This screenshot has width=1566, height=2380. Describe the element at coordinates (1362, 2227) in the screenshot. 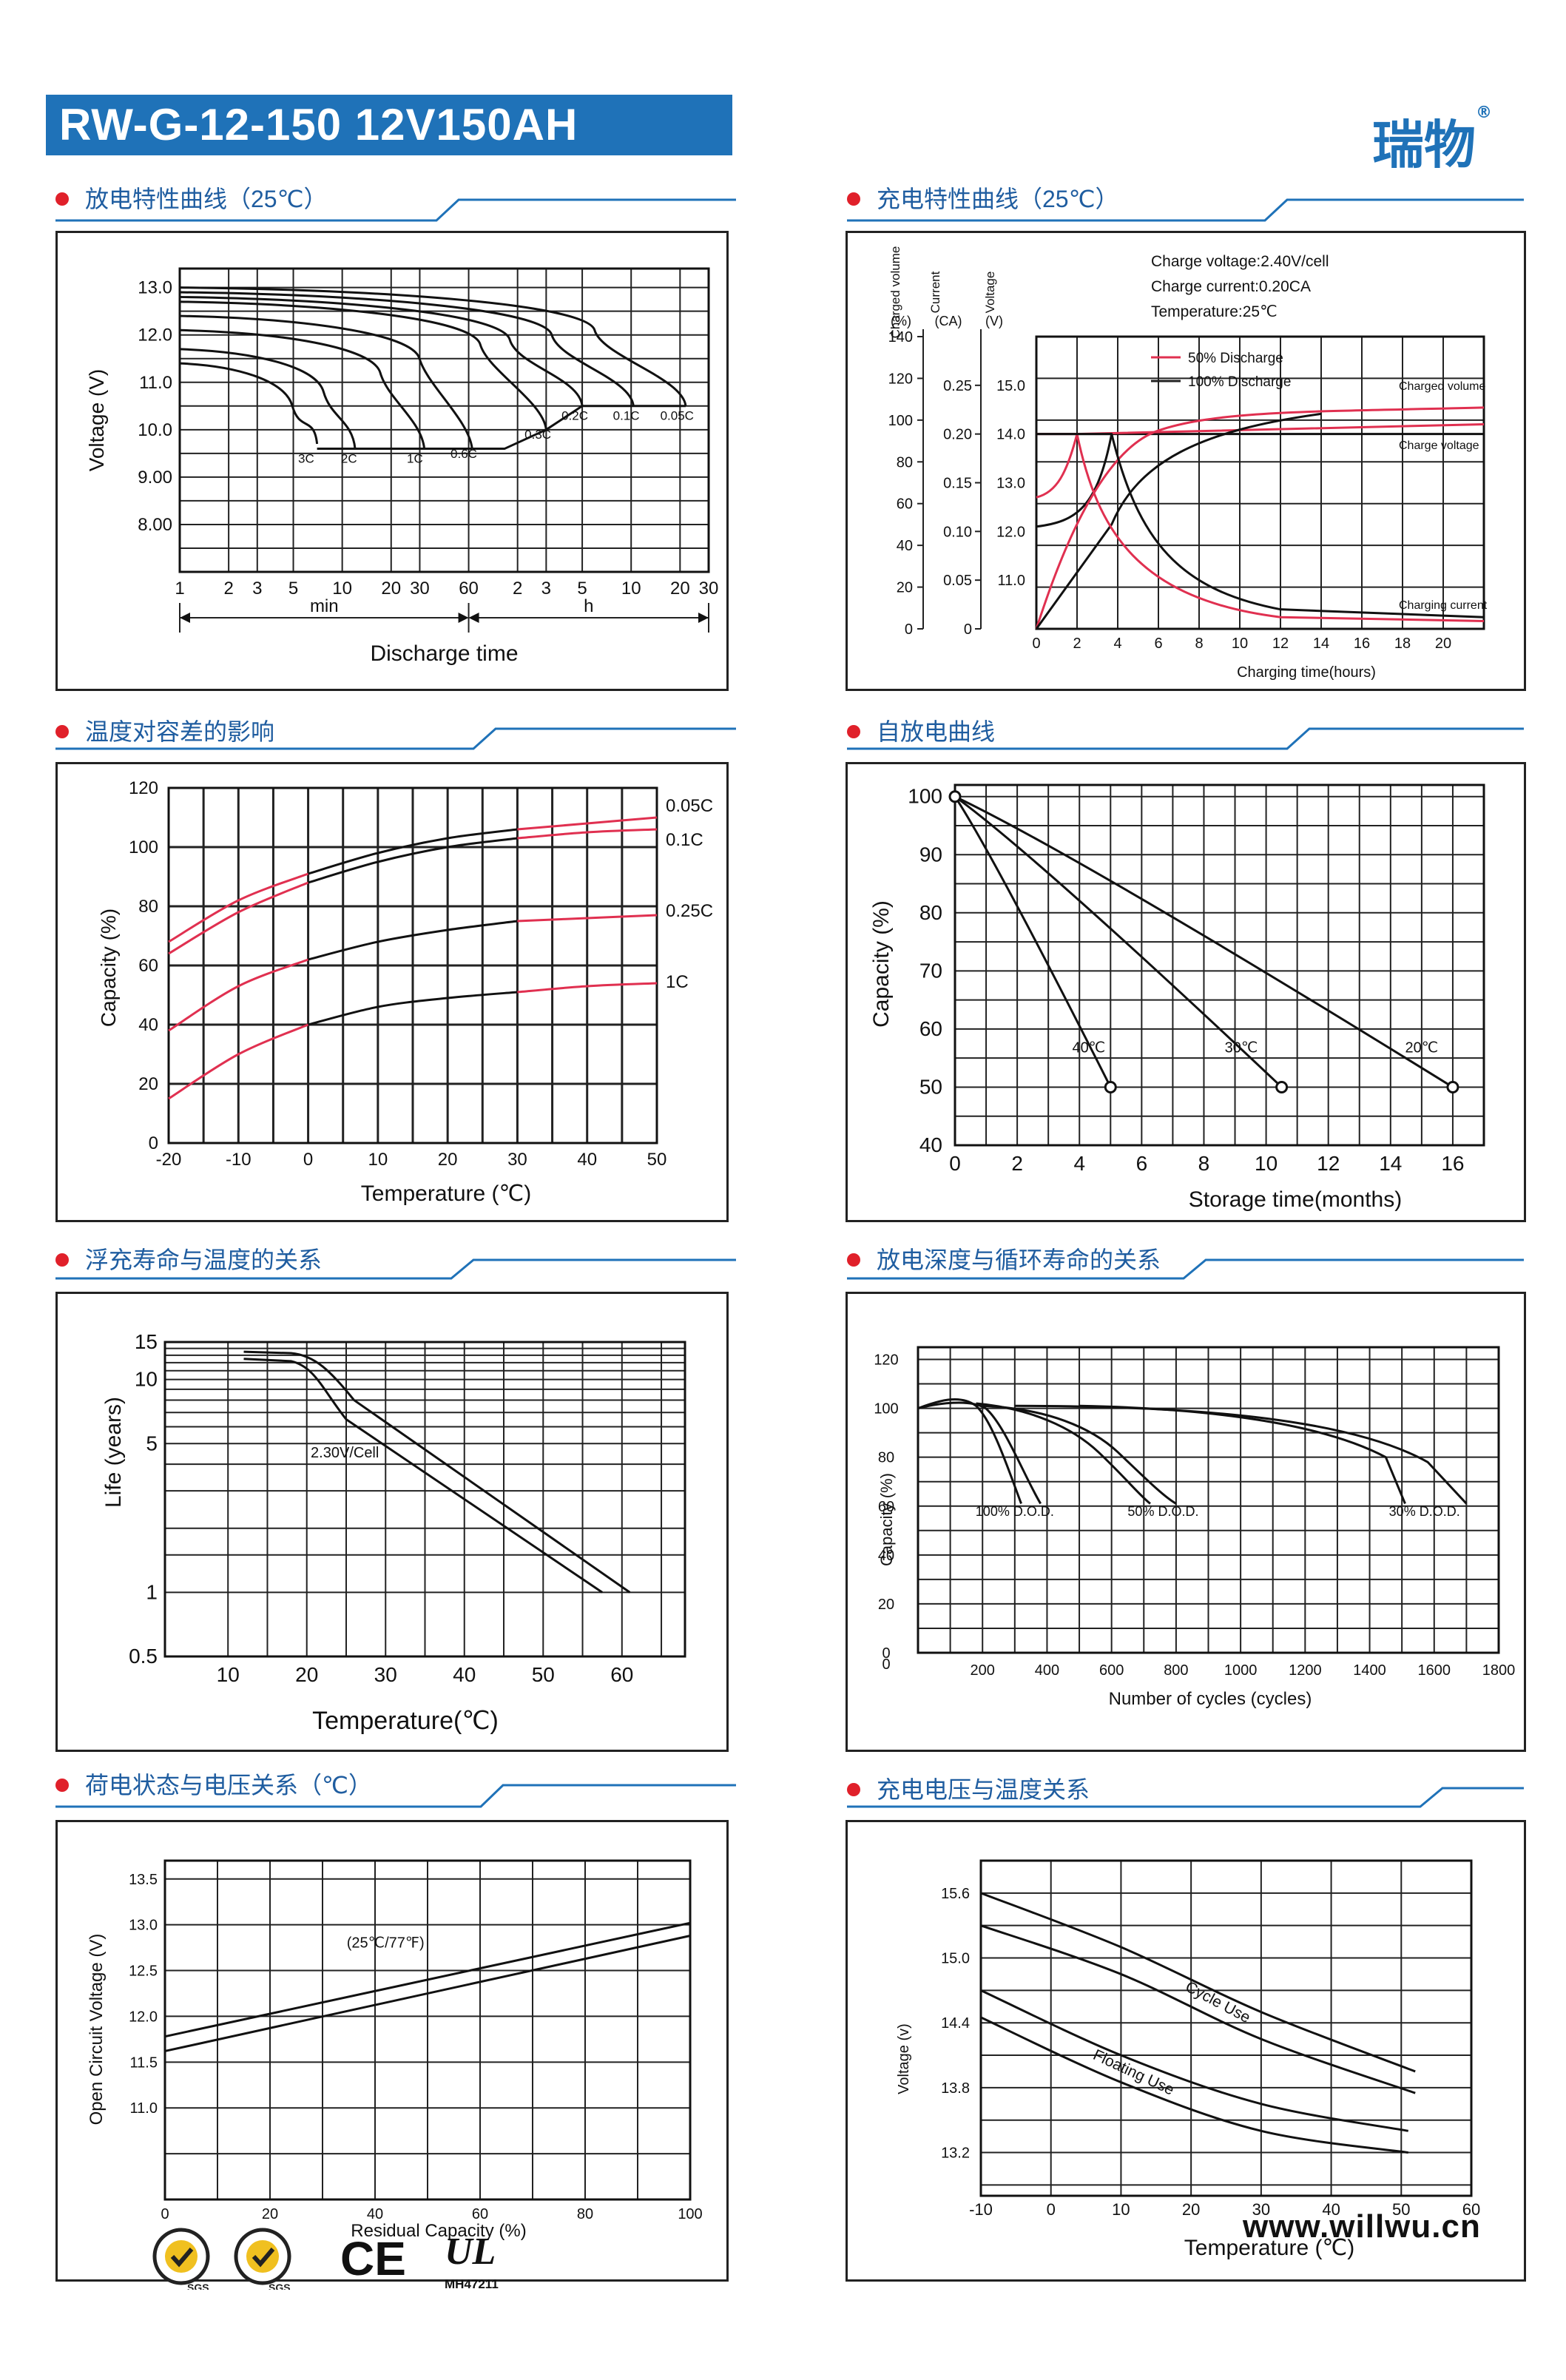

I see `footer-url: www.willwu.cn` at that location.